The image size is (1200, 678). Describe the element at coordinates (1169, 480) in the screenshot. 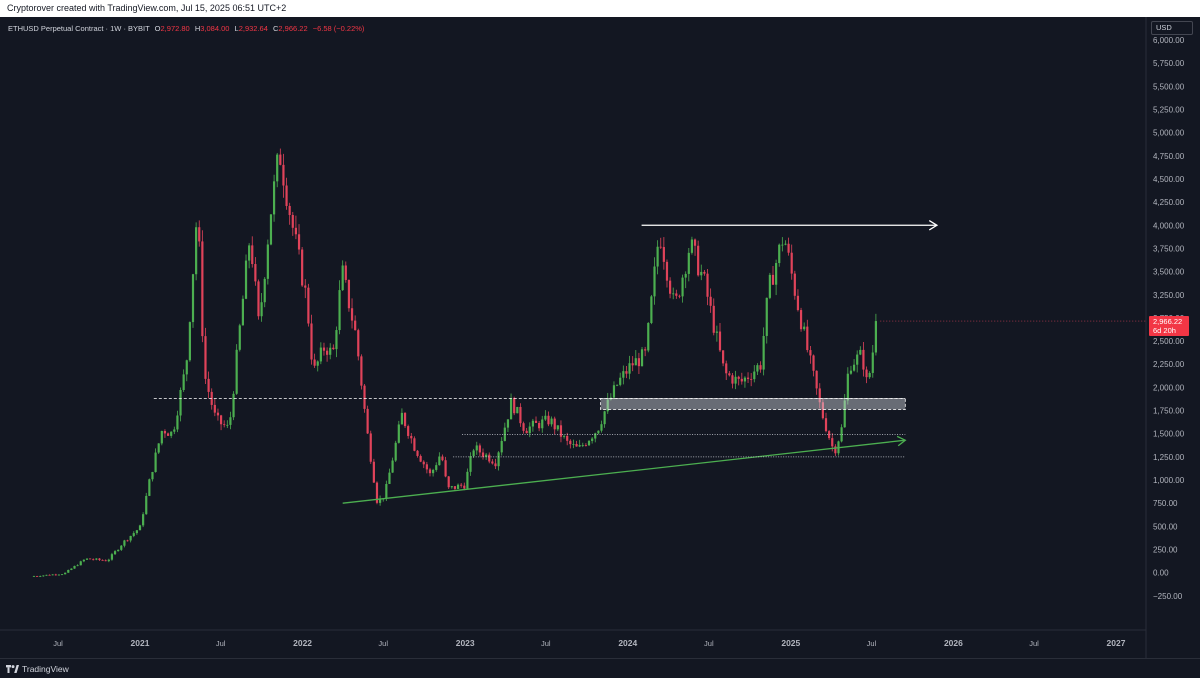

I see `price-axis-label: 1,000.00` at that location.